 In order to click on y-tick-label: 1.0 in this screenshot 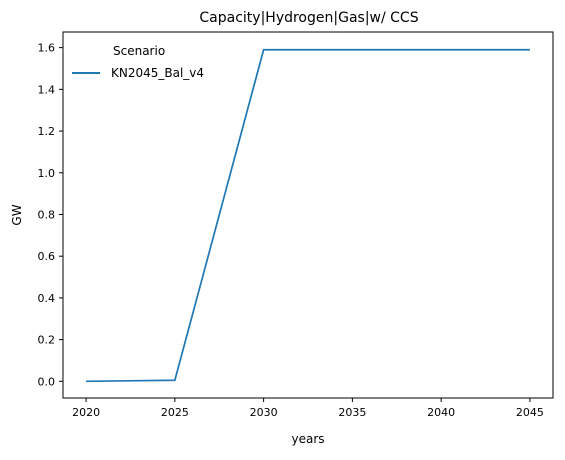, I will do `click(47, 173)`.